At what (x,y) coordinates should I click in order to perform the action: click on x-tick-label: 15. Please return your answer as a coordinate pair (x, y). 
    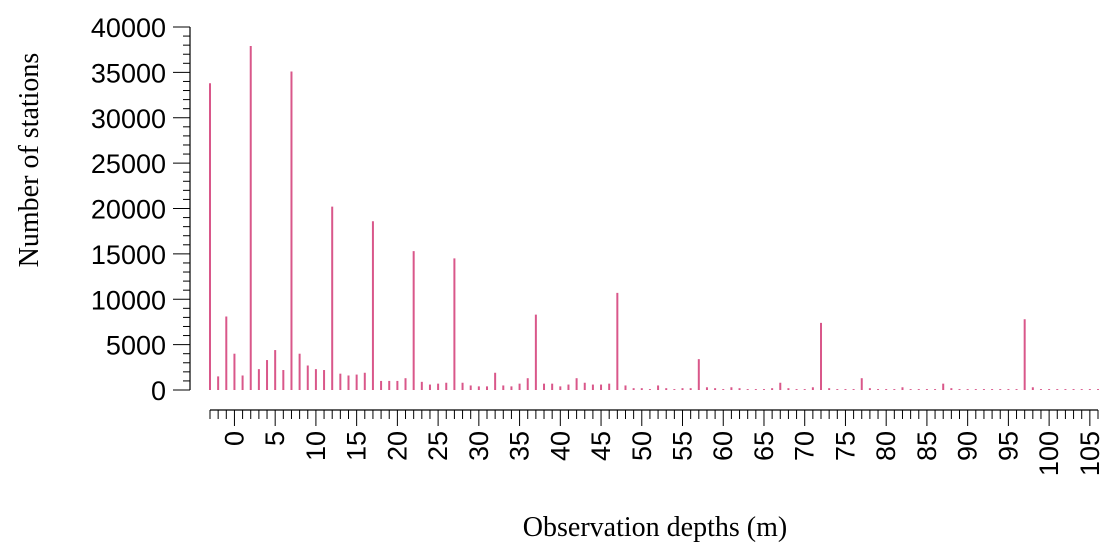
    Looking at the image, I should click on (357, 446).